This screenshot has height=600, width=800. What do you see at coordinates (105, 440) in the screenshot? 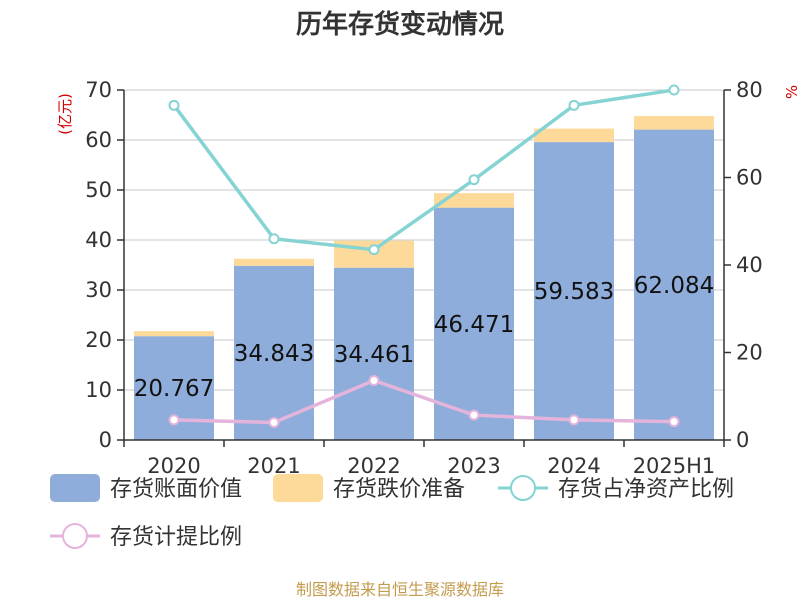
I see `left-tick-label: 0` at bounding box center [105, 440].